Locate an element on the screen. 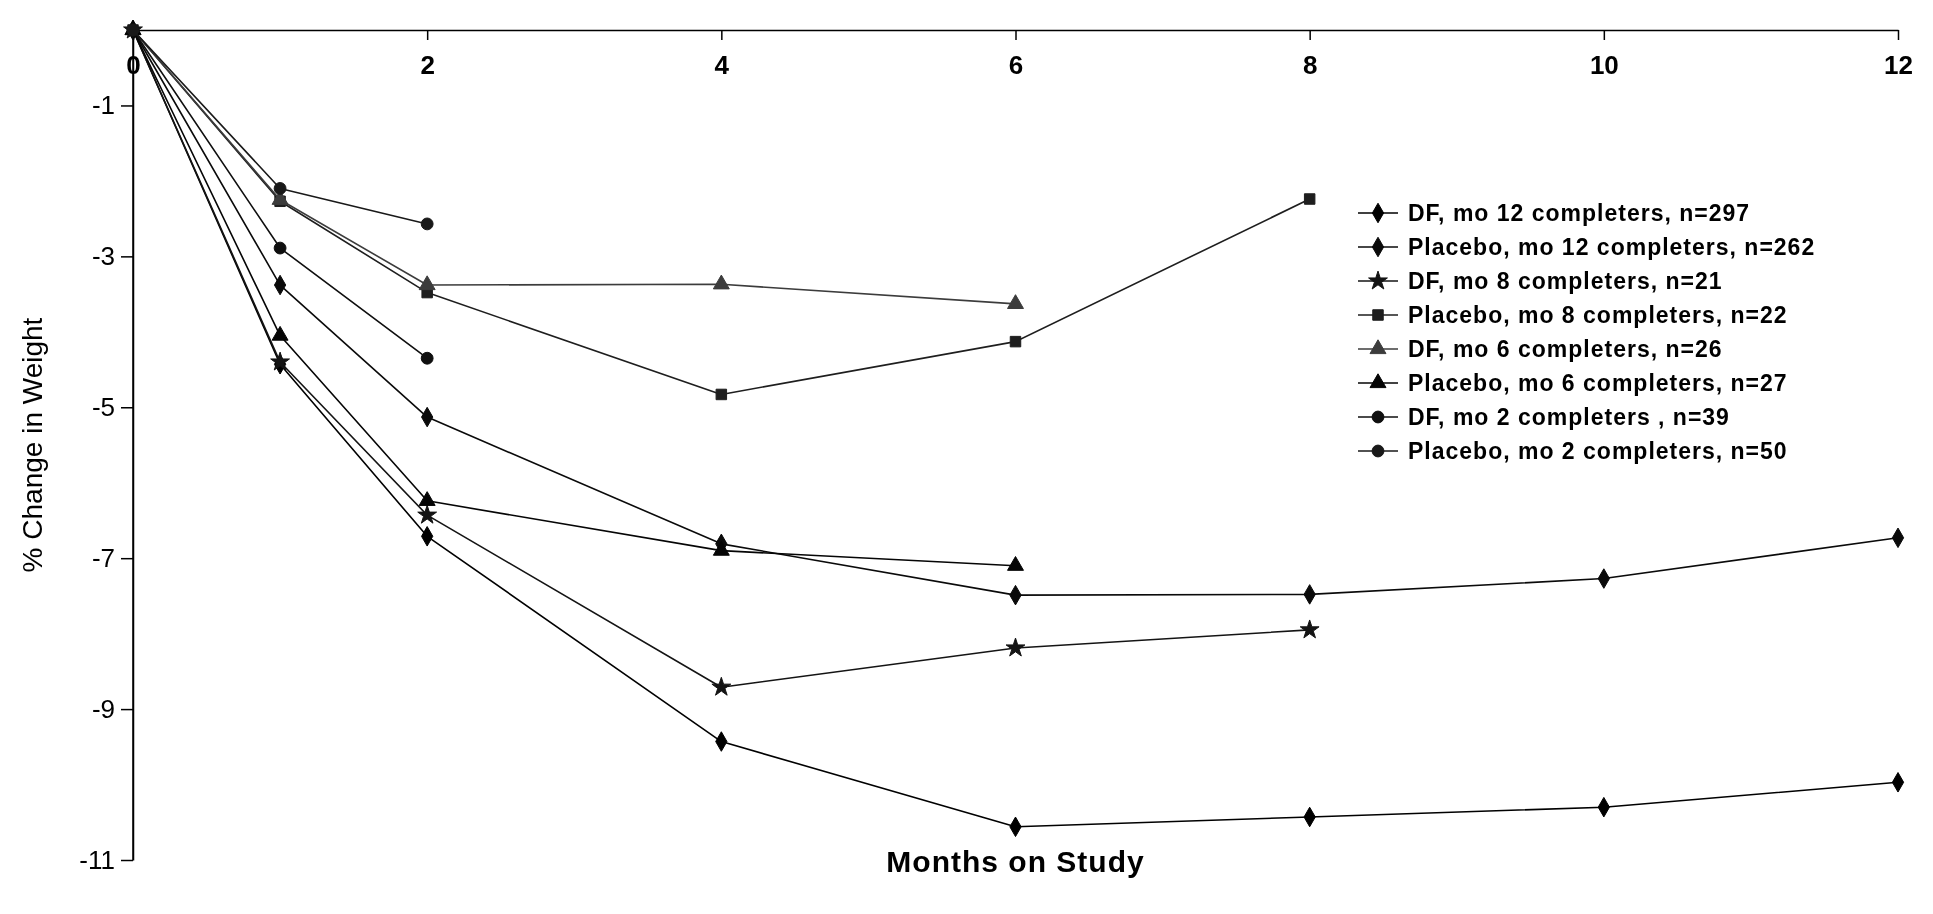 This screenshot has width=1933, height=914. legend-label: DF, mo 6 completers, n=26 is located at coordinates (1565, 349).